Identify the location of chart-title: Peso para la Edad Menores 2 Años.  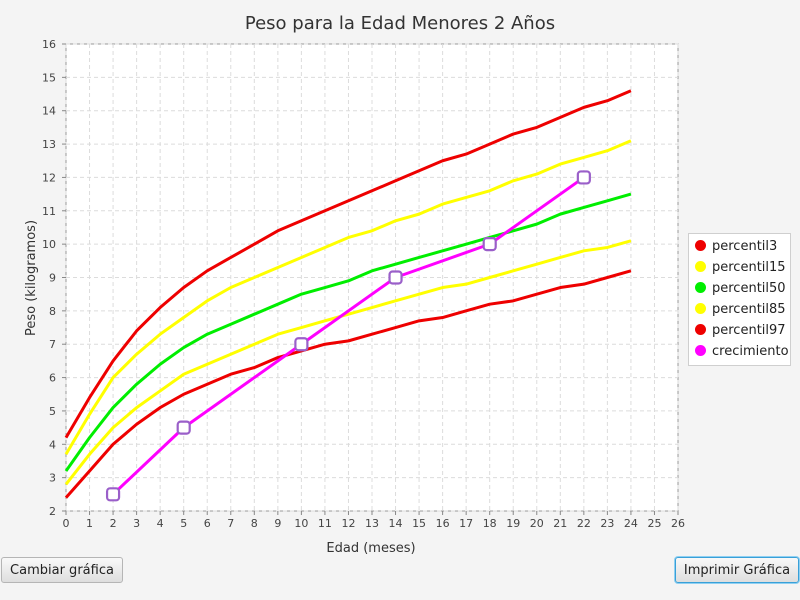
(400, 23).